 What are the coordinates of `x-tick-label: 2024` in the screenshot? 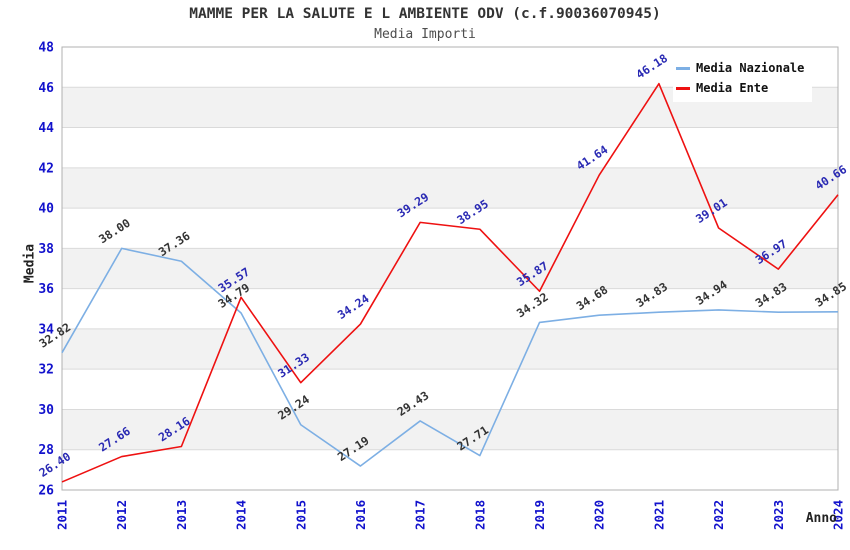 It's located at (838, 515).